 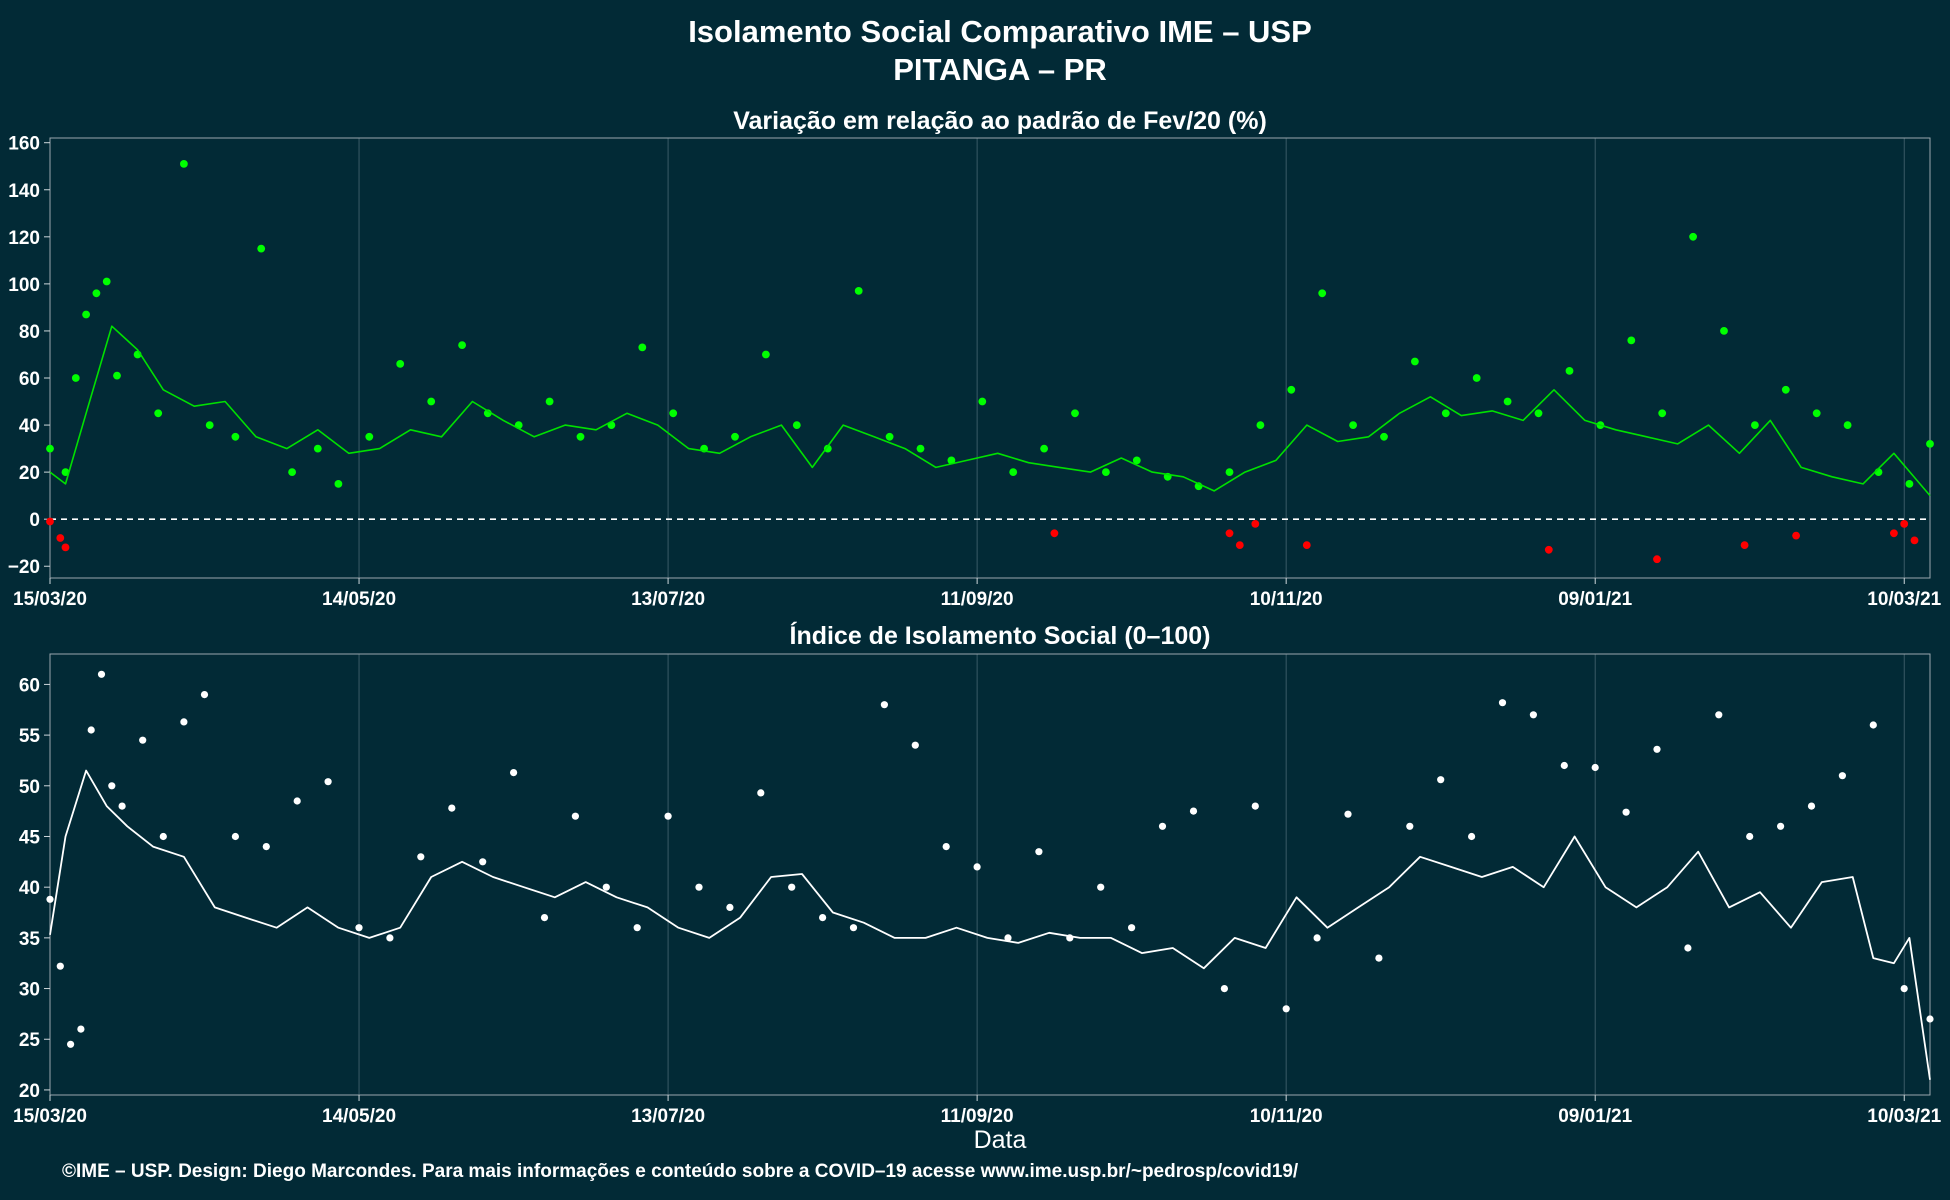 What do you see at coordinates (34, 520) in the screenshot?
I see `variation-y-tick-label-1: 0` at bounding box center [34, 520].